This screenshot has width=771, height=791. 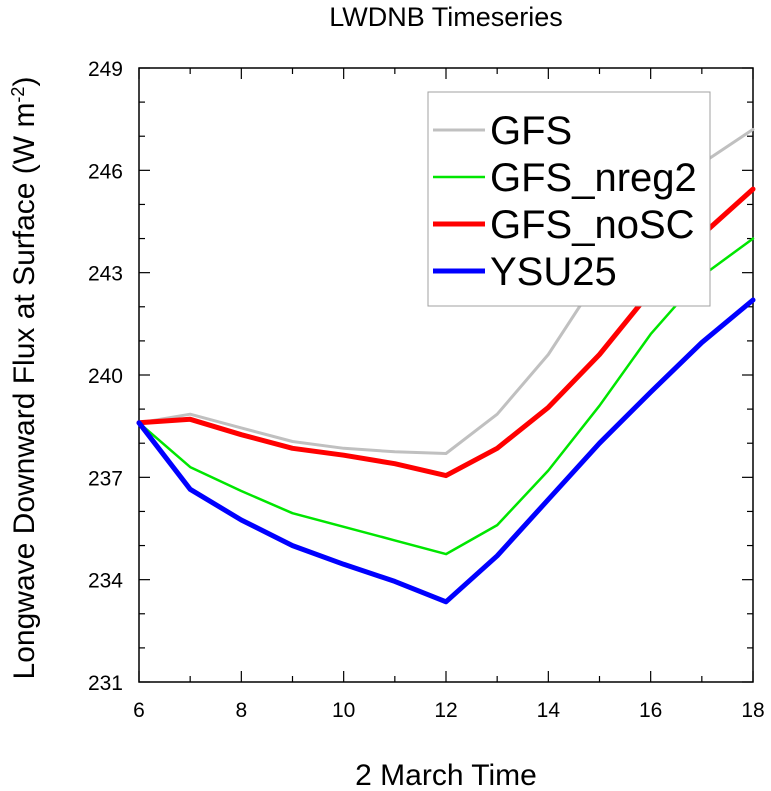 I want to click on legend-label: GFS_noSC, so click(x=592, y=225).